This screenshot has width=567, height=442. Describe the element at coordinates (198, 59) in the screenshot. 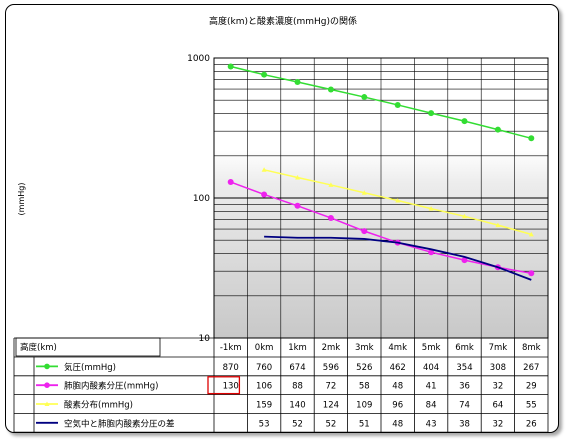

I see `y-tick-label: 1000` at that location.